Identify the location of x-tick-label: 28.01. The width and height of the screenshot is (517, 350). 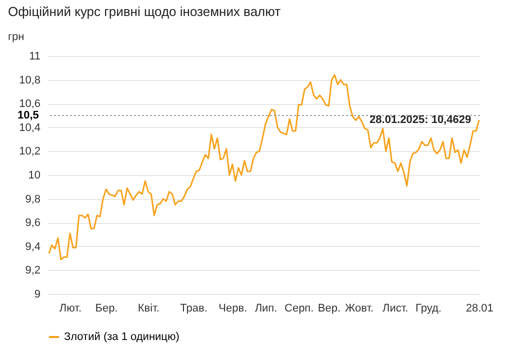
(480, 308).